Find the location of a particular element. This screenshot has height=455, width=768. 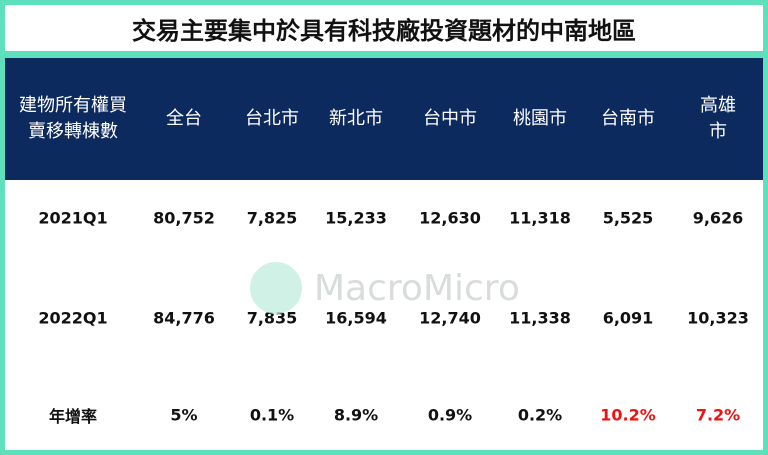

table-cell: 9,626 is located at coordinates (718, 218).